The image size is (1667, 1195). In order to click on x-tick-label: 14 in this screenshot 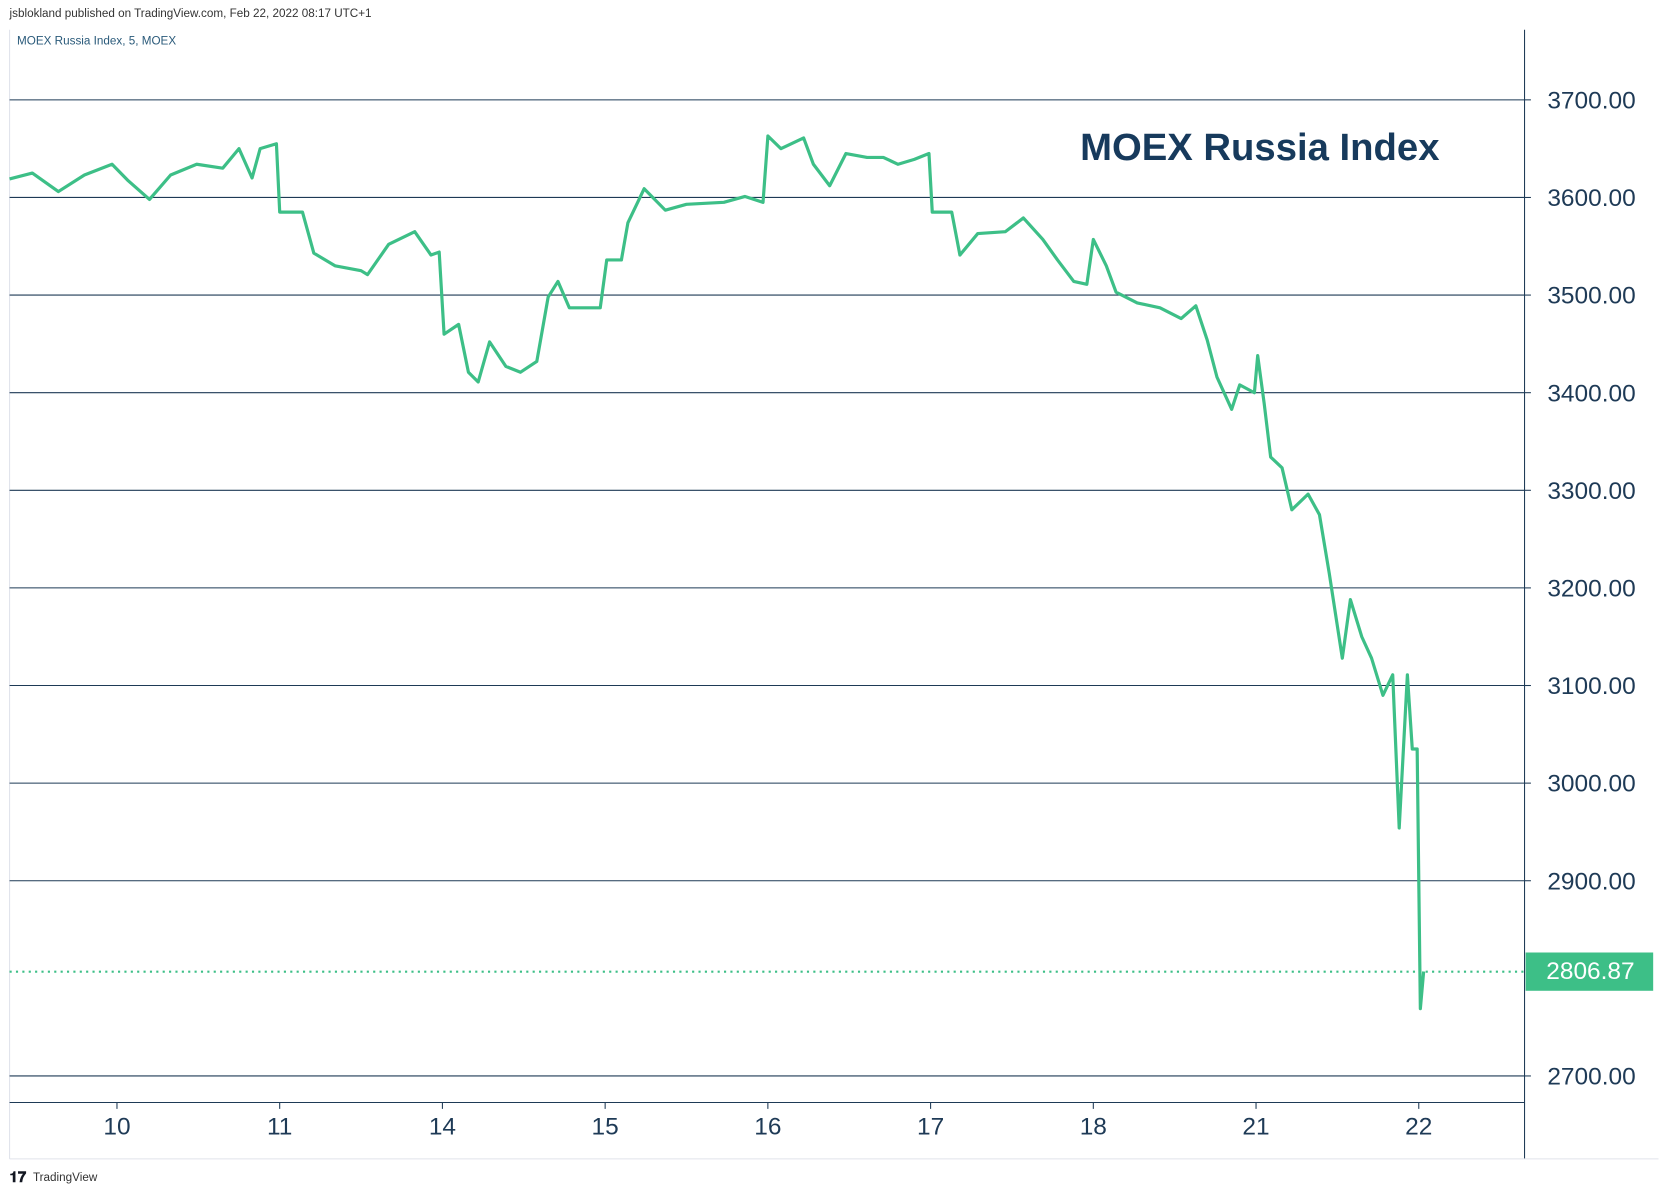, I will do `click(442, 1126)`.